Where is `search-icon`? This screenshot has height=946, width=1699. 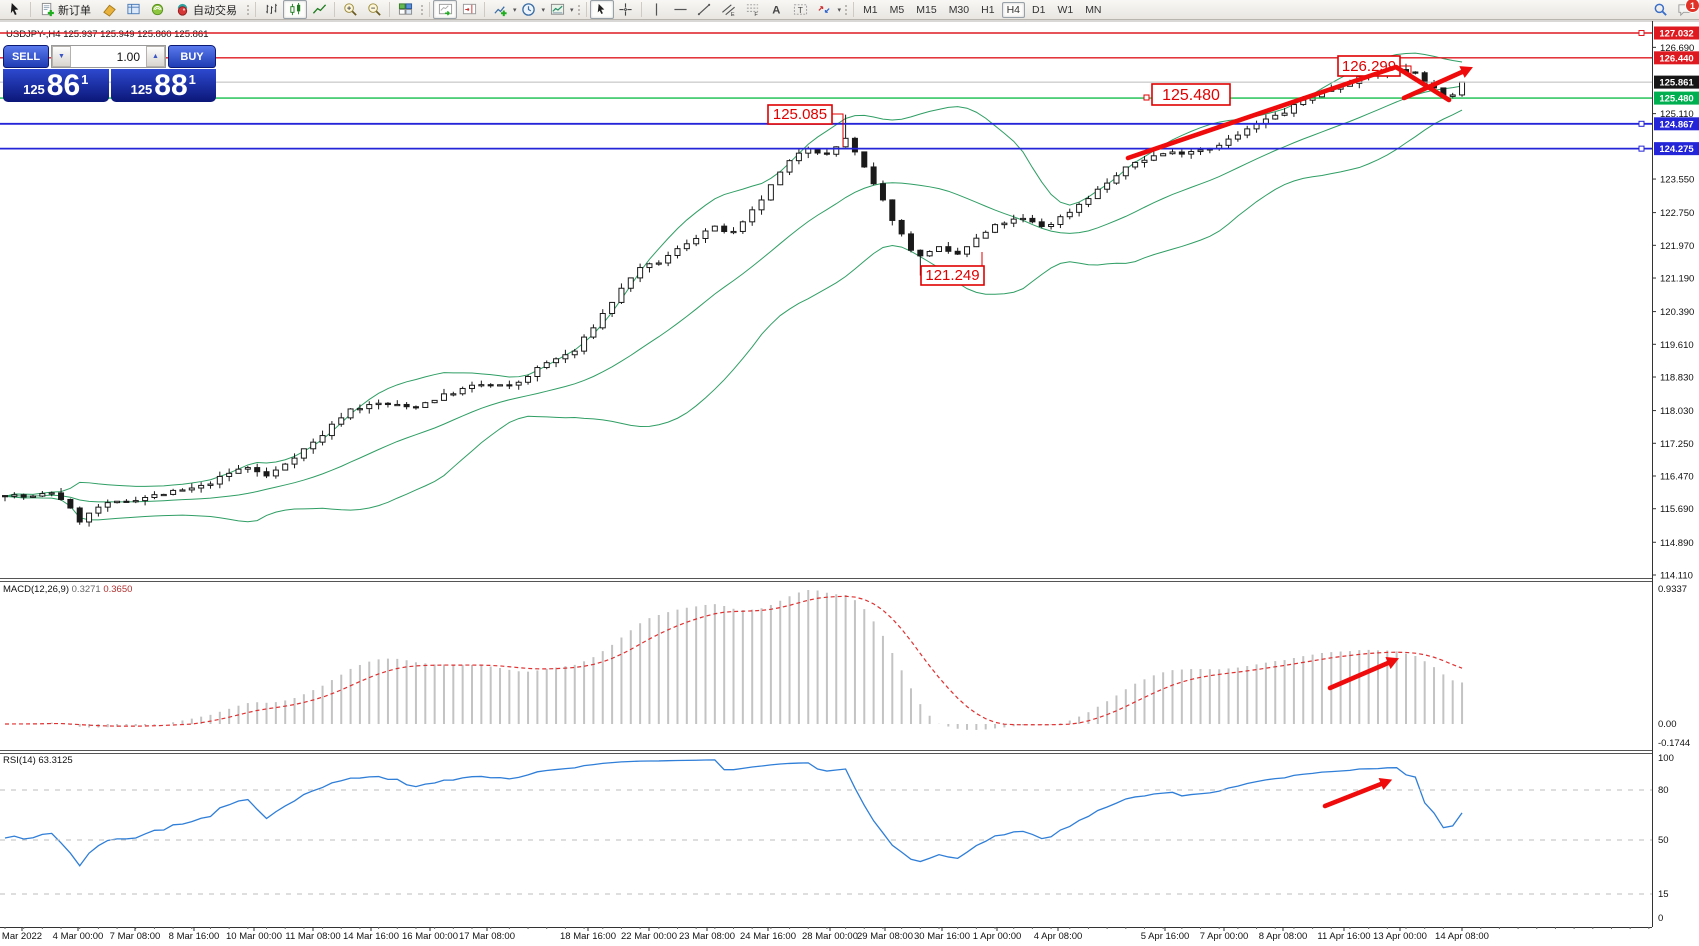 search-icon is located at coordinates (1660, 9).